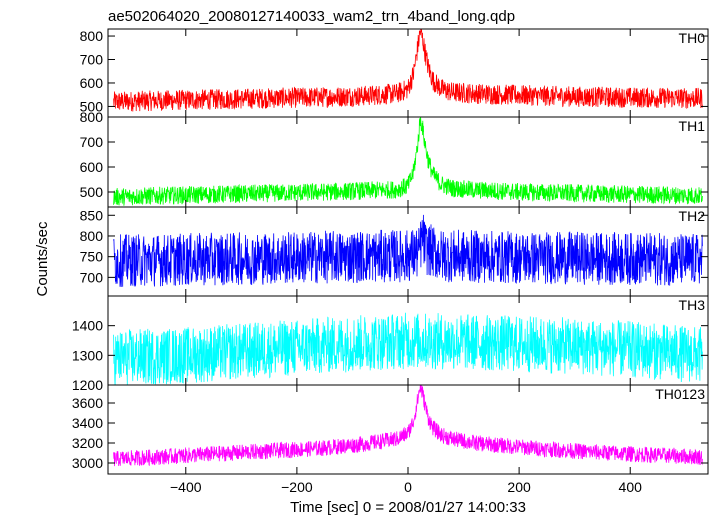 The image size is (717, 516). Describe the element at coordinates (42, 259) in the screenshot. I see `y-axis-label: Counts/sec` at that location.